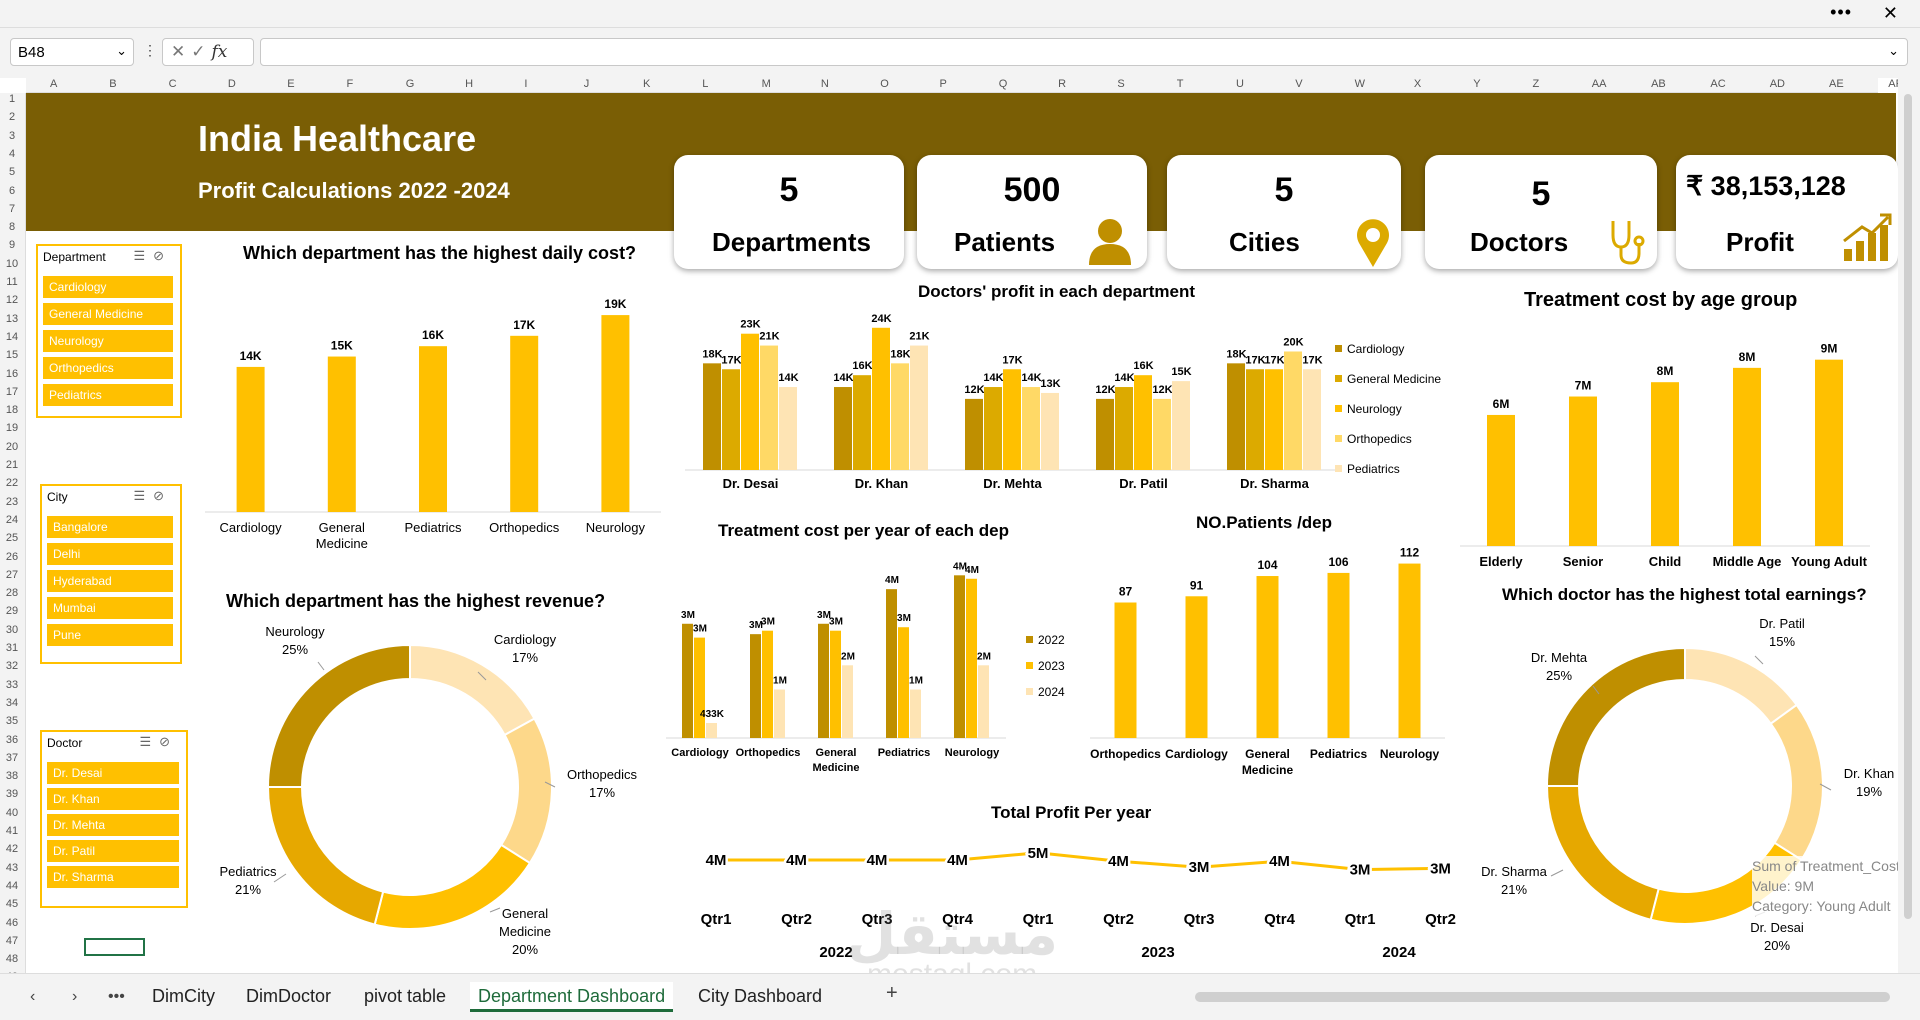 The width and height of the screenshot is (1920, 1020). What do you see at coordinates (12, 446) in the screenshot?
I see `row-header: 20` at bounding box center [12, 446].